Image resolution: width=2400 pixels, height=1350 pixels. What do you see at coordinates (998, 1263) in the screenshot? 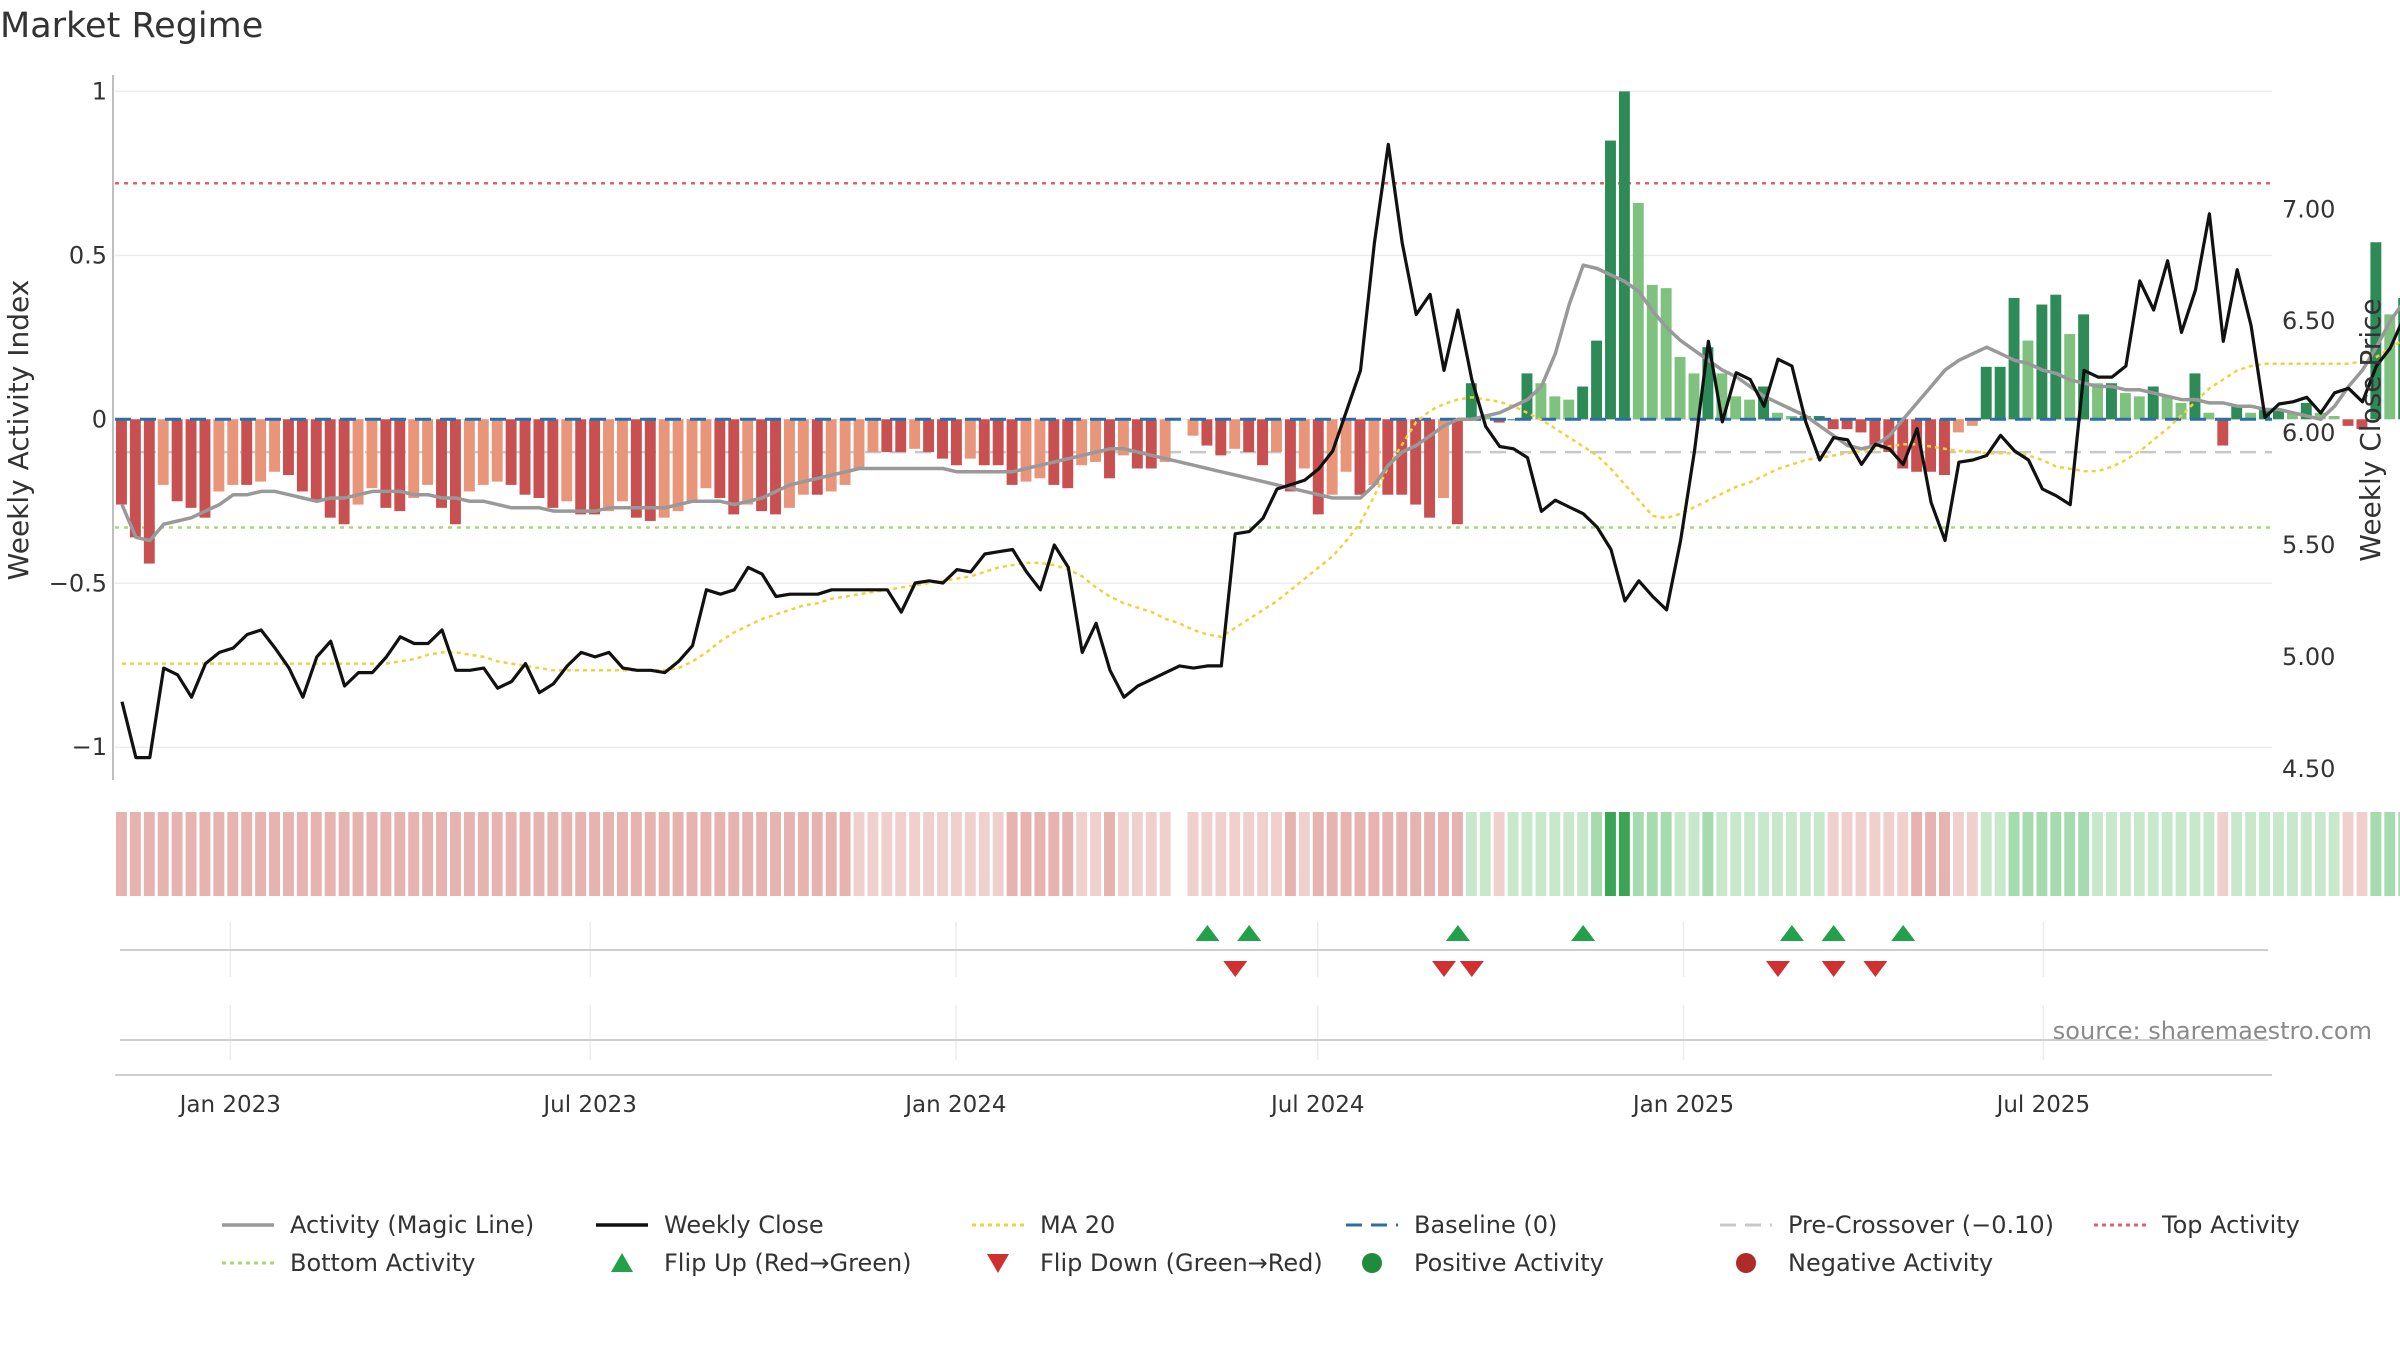
I see `triangle-down-icon` at bounding box center [998, 1263].